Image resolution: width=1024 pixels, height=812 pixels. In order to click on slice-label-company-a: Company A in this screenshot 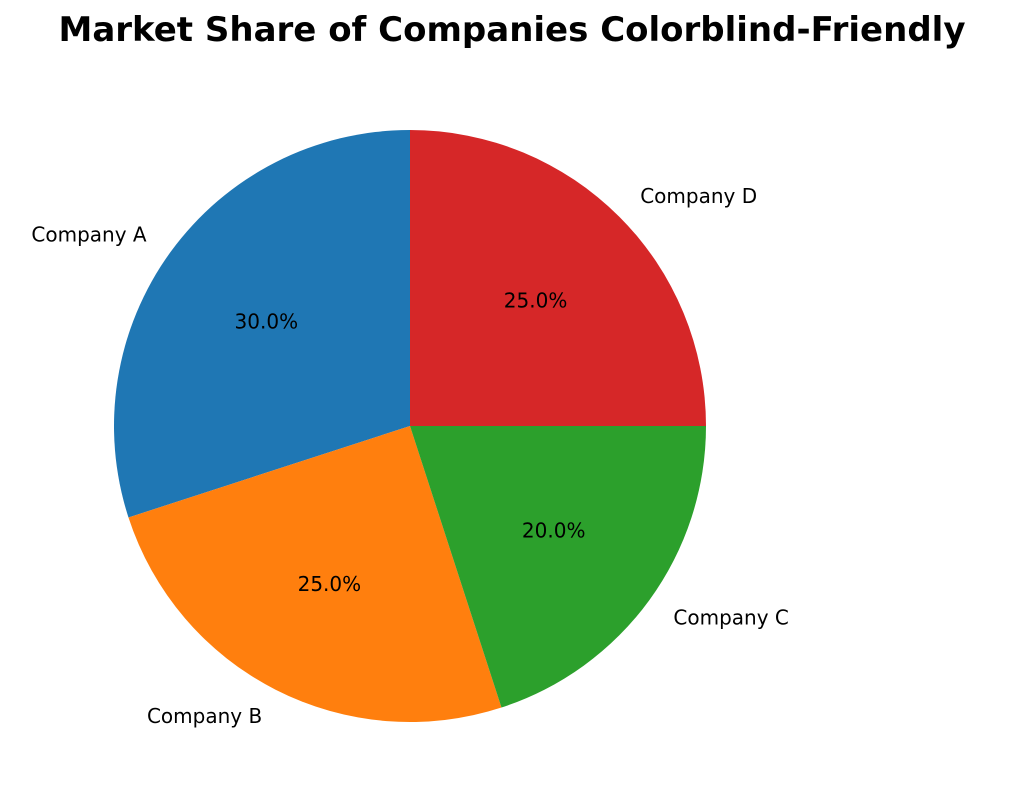, I will do `click(89, 235)`.